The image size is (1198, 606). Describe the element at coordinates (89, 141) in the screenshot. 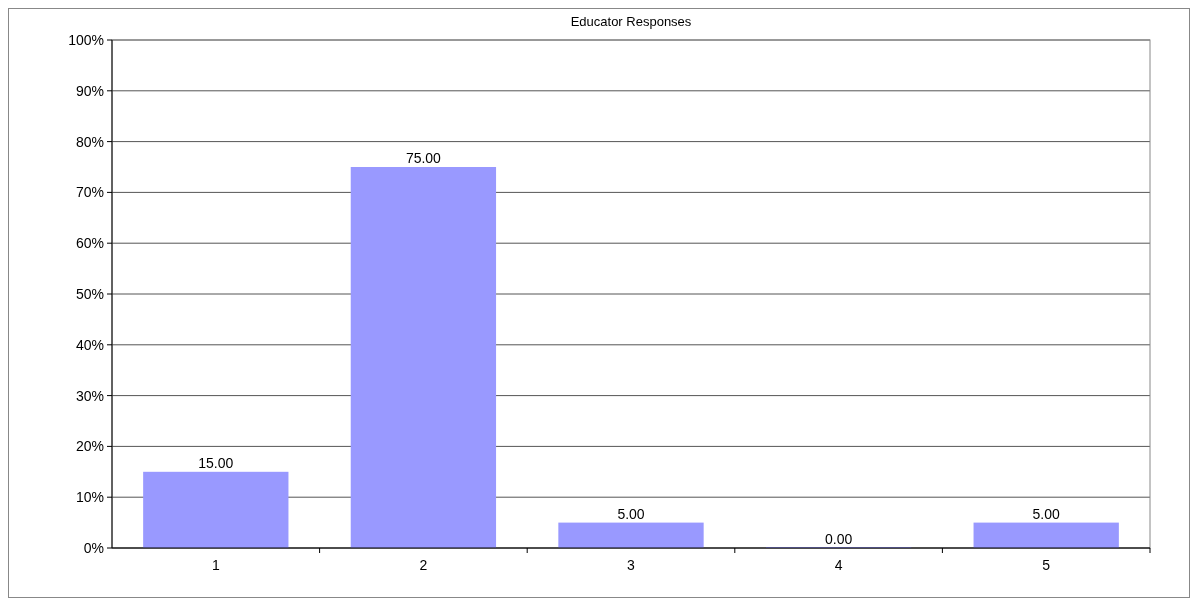

I see `y-tick-label: 80%` at that location.